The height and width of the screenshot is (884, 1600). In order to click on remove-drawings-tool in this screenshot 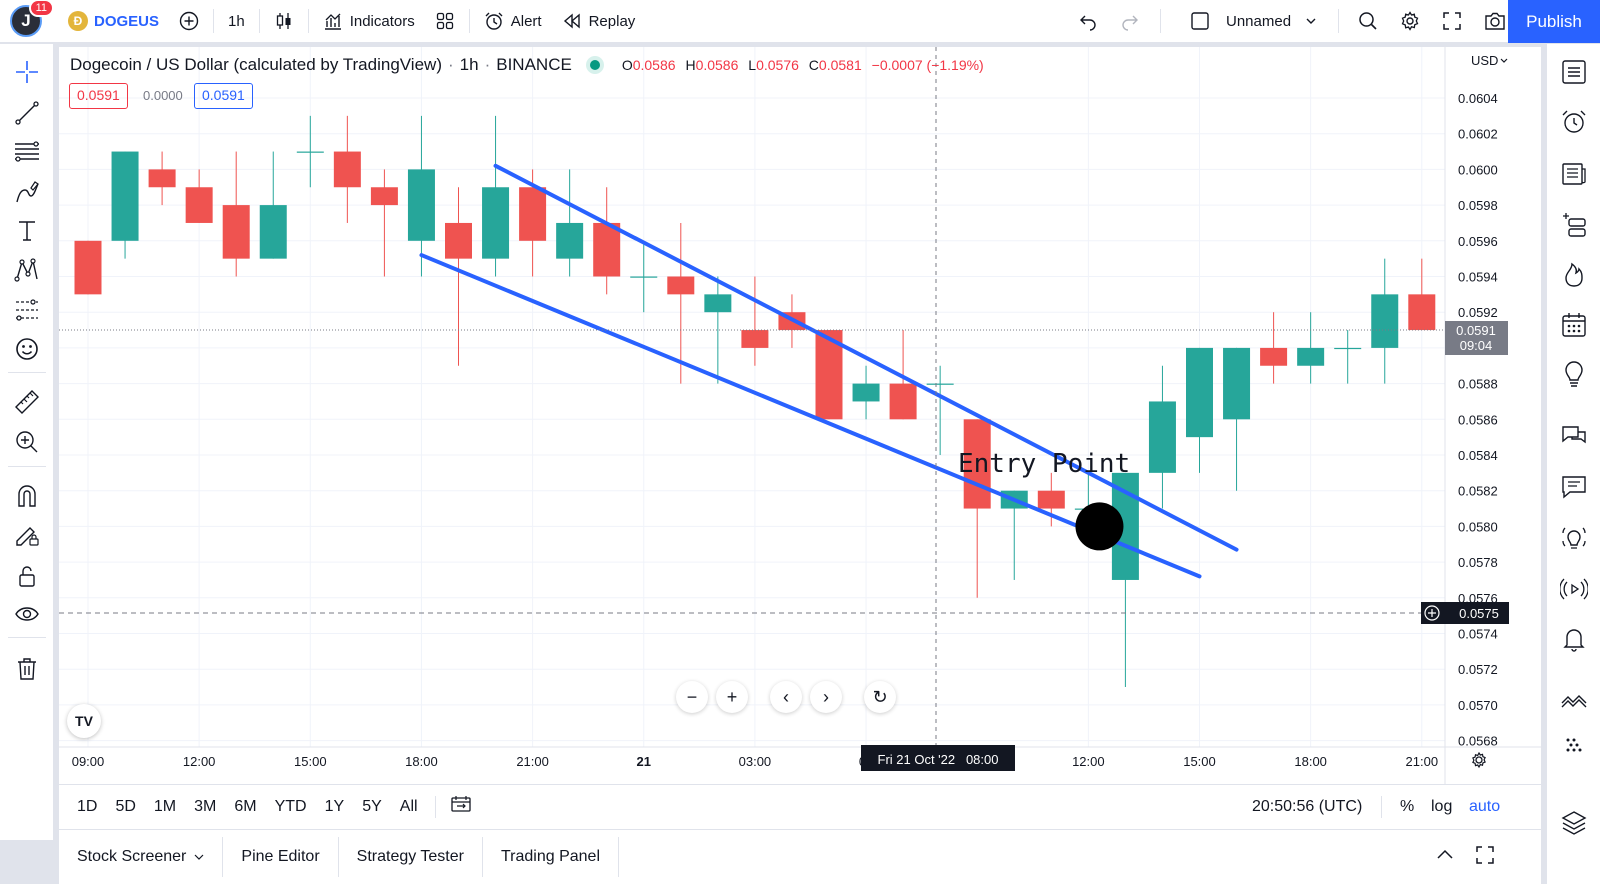, I will do `click(27, 669)`.